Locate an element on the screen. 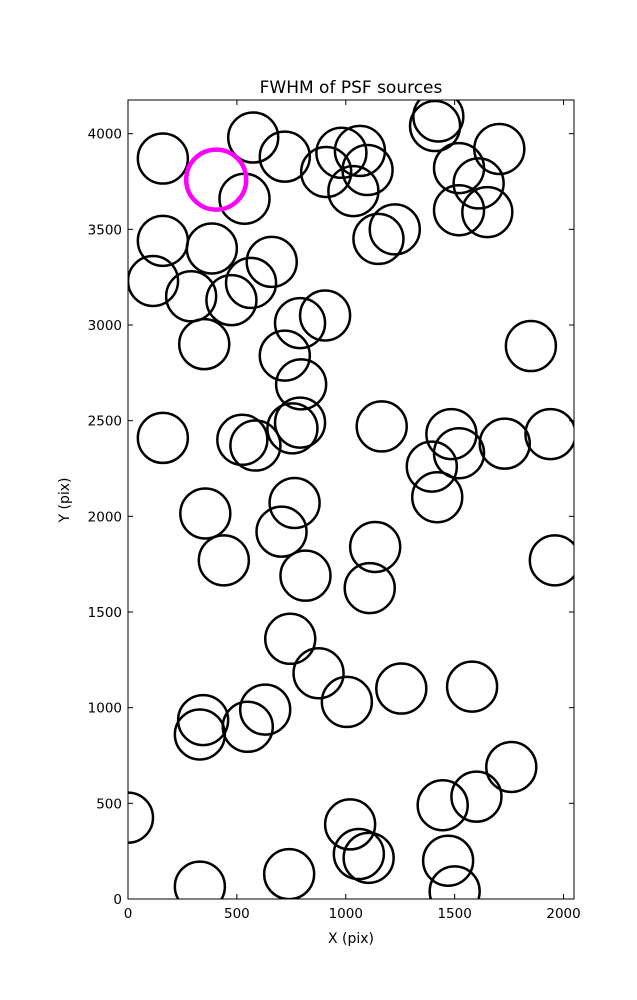  y-axis-label: Y (pix) is located at coordinates (65, 501).